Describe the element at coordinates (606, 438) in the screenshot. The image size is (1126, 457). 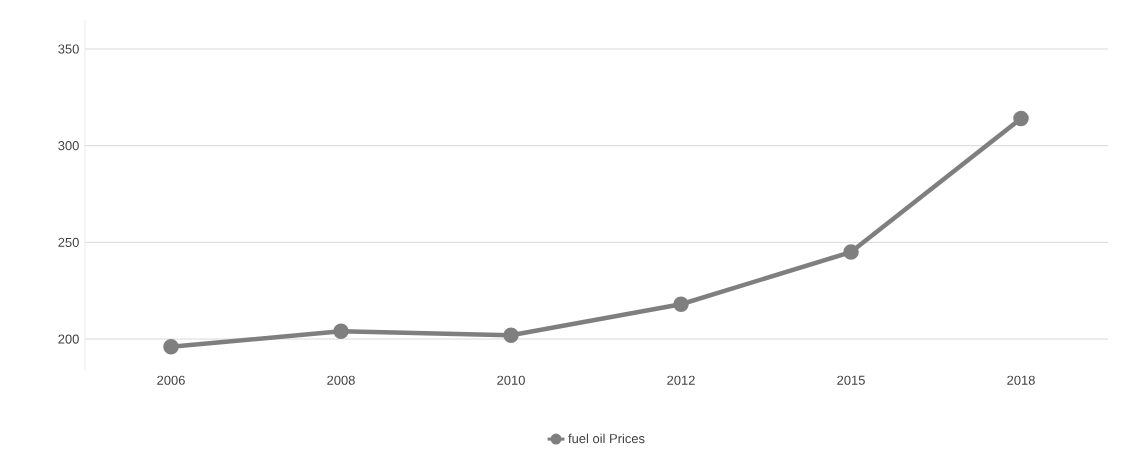
I see `legend-label: fuel oil Prices` at that location.